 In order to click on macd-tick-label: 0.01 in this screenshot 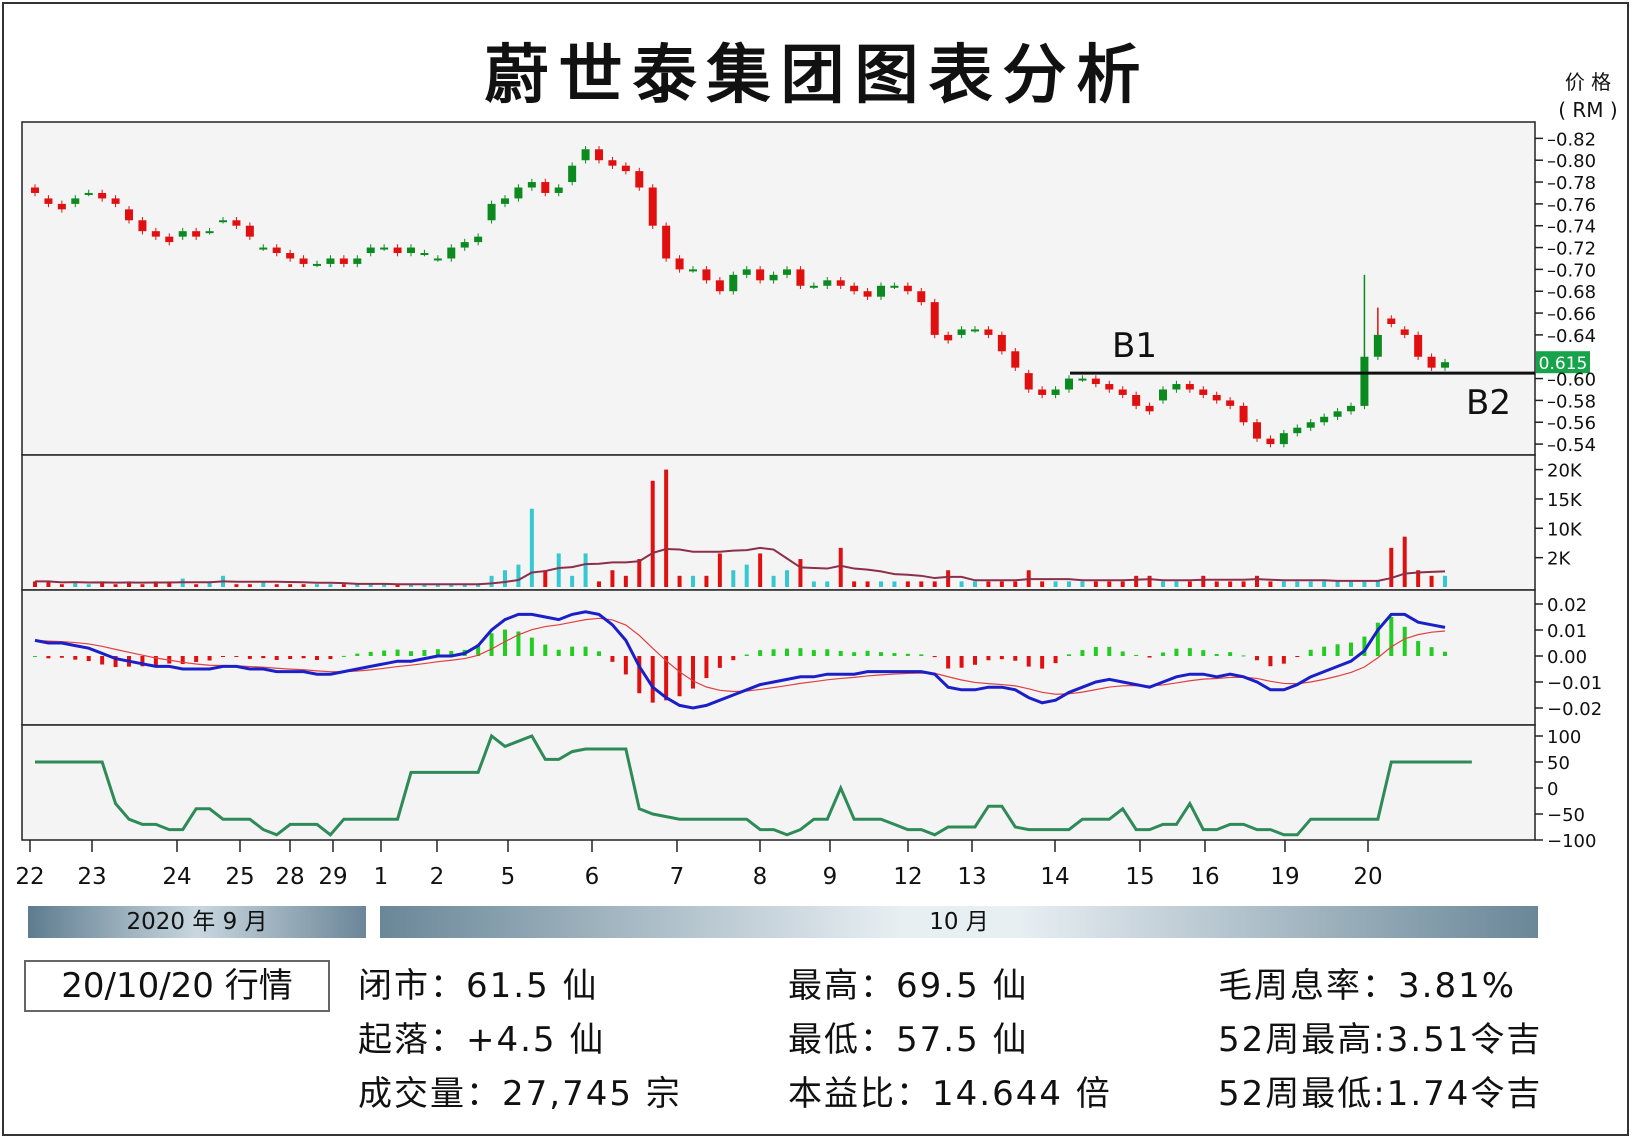, I will do `click(1567, 631)`.